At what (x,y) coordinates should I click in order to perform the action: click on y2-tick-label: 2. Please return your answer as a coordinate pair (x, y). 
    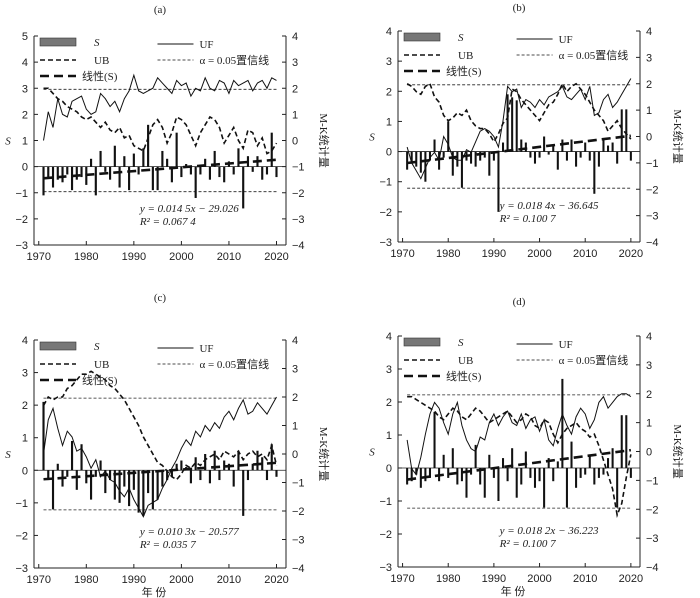
    Looking at the image, I should click on (295, 398).